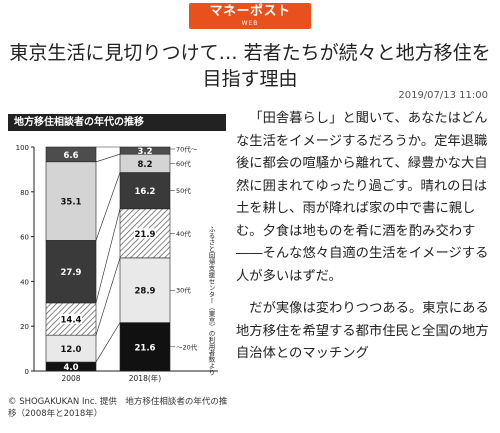 This screenshot has width=500, height=433. Describe the element at coordinates (71, 350) in the screenshot. I see `data-label: 12.0` at that location.